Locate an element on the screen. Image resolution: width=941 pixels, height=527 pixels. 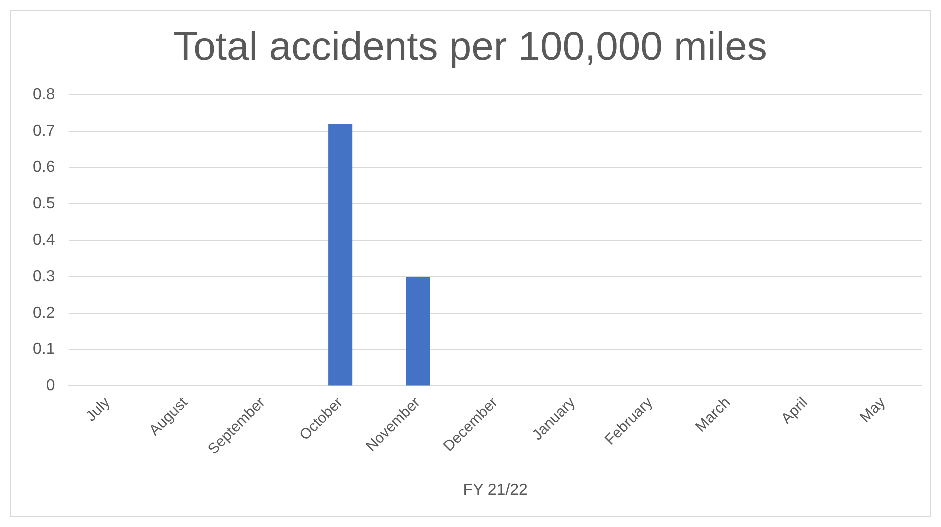
y-tick-label: 0.8 is located at coordinates (44, 95).